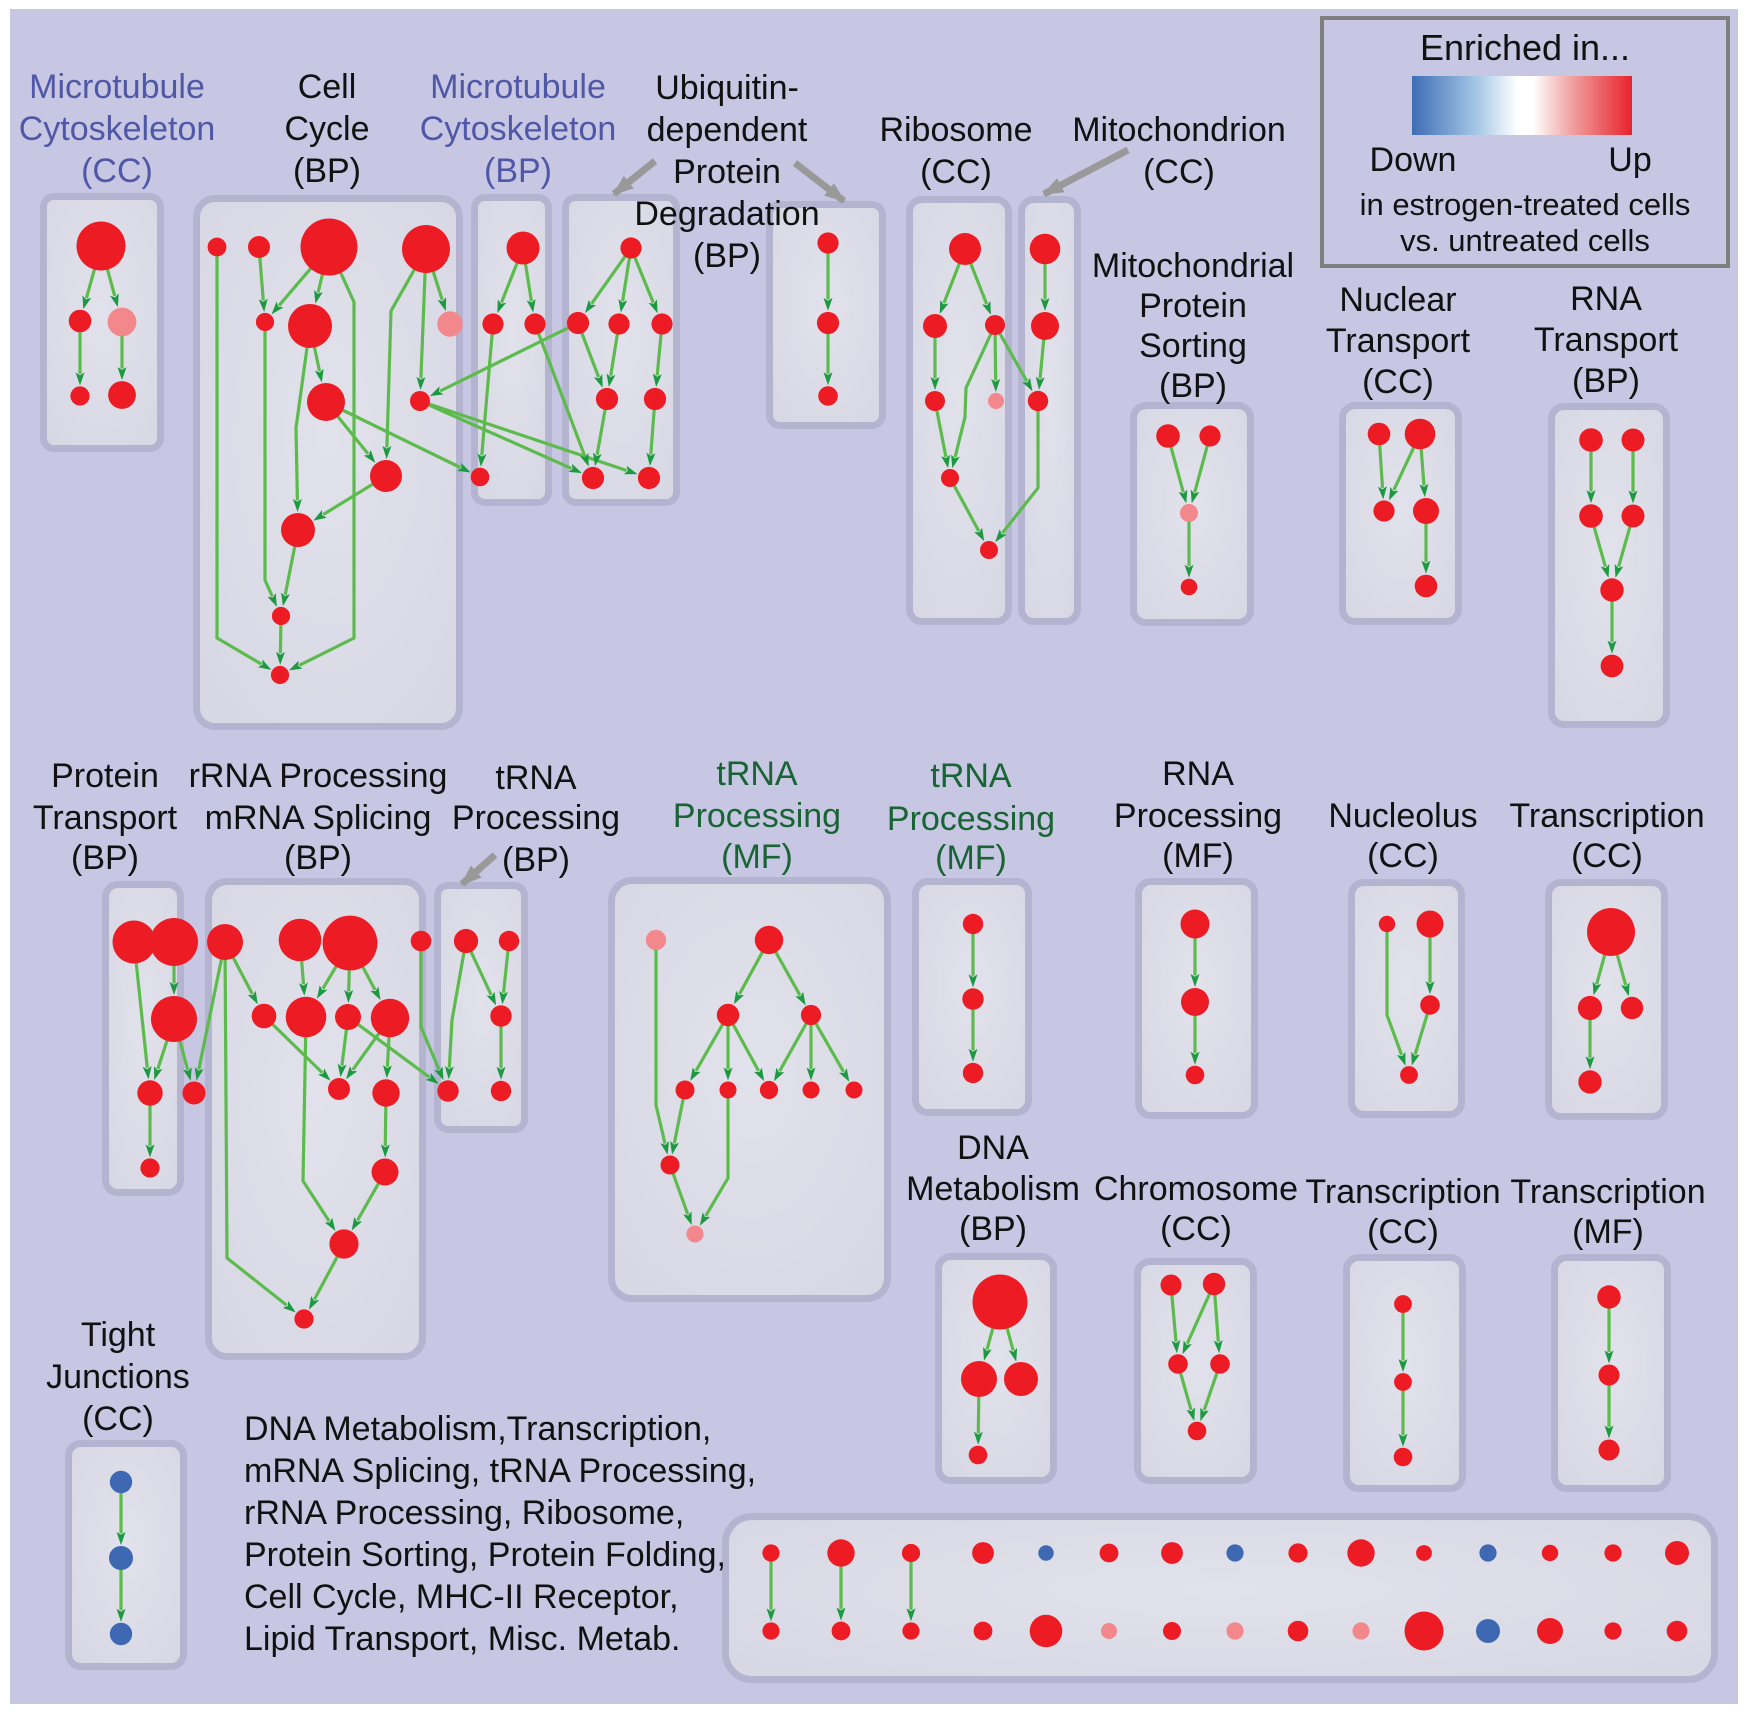  Describe the element at coordinates (318, 818) in the screenshot. I see `svg-text: mRNA Splicing` at that location.